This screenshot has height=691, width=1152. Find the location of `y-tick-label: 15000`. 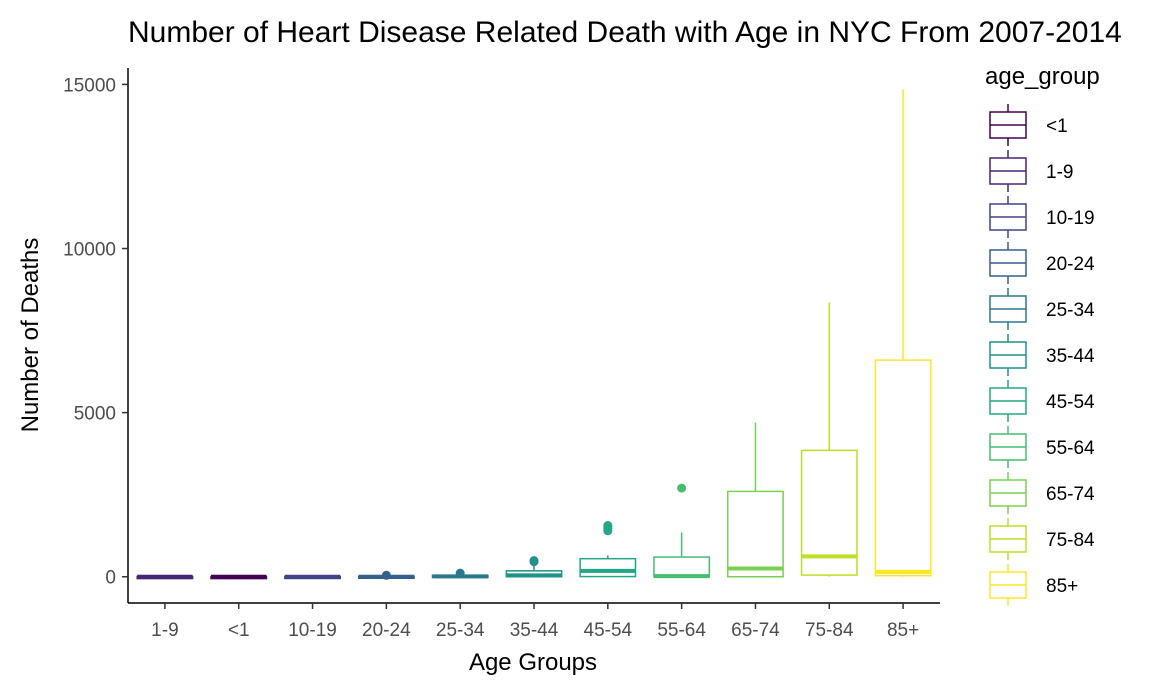

y-tick-label: 15000 is located at coordinates (89, 85).